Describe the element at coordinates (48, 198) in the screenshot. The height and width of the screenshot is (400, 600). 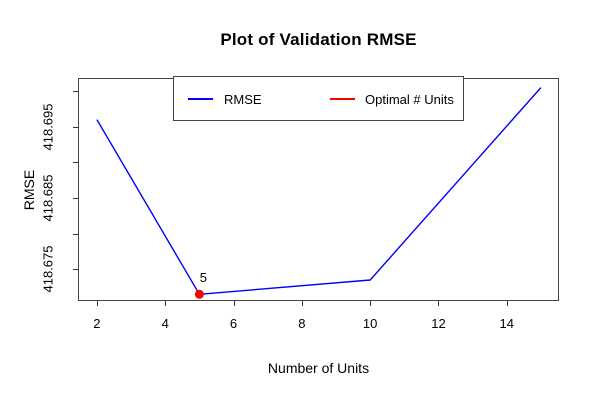
I see `y-tick-label: 418.685` at that location.